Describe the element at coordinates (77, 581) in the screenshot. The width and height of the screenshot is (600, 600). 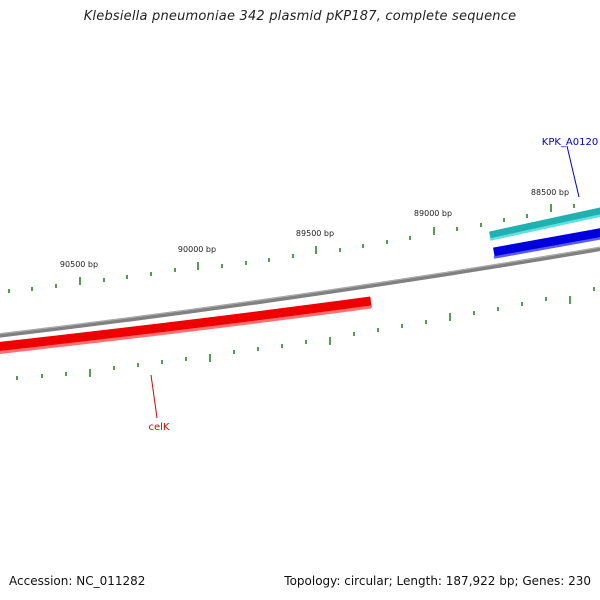
I see `accession-text: Accession: NC_011282` at that location.